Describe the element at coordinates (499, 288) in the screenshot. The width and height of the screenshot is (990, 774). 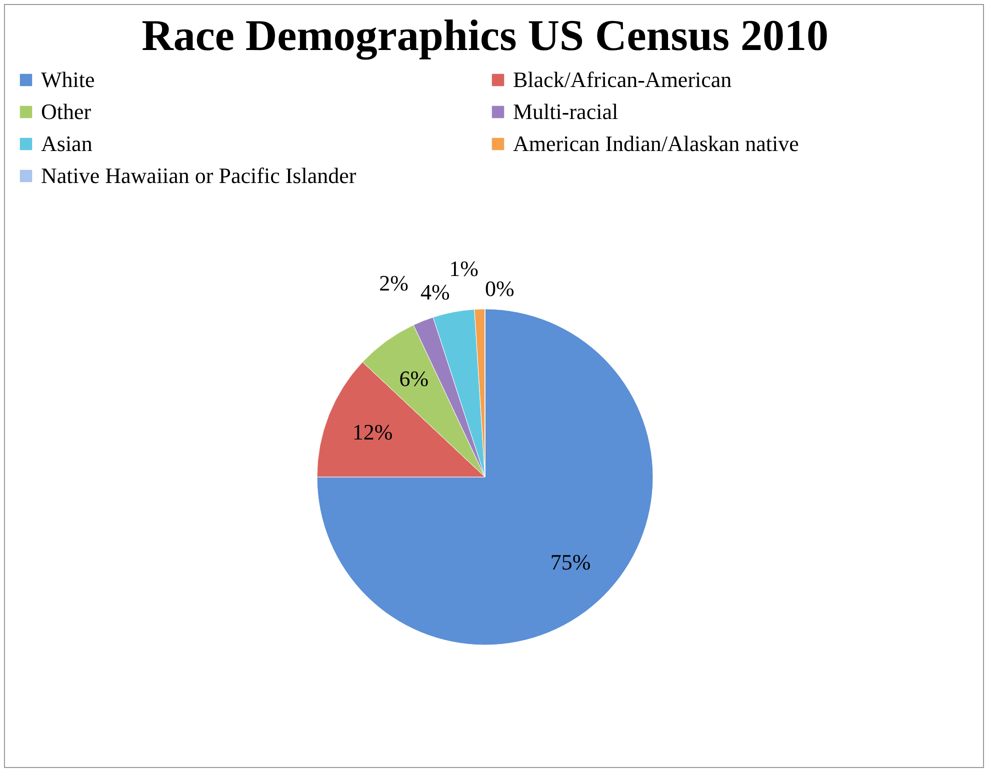
I see `text: 0%` at that location.